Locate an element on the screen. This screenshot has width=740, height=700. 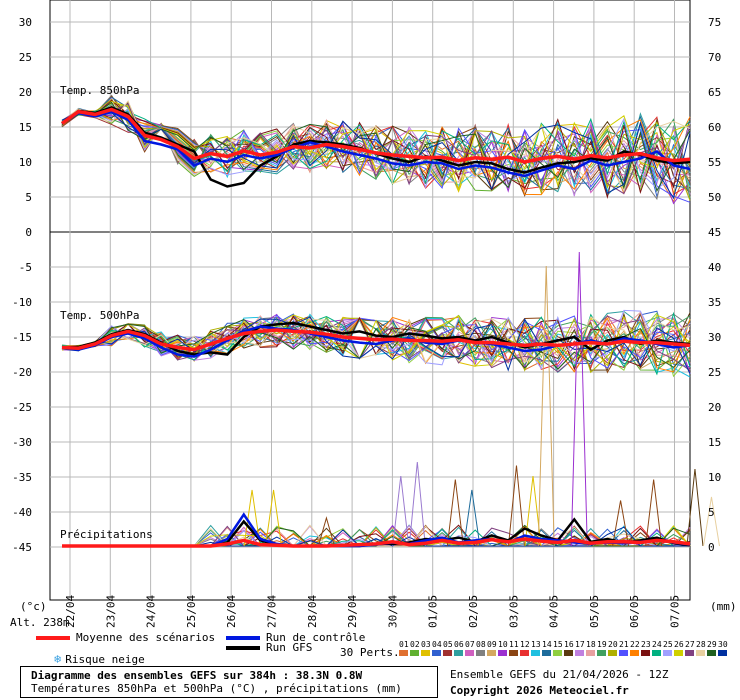
mean-line-precip is located at coordinates (376, 542).